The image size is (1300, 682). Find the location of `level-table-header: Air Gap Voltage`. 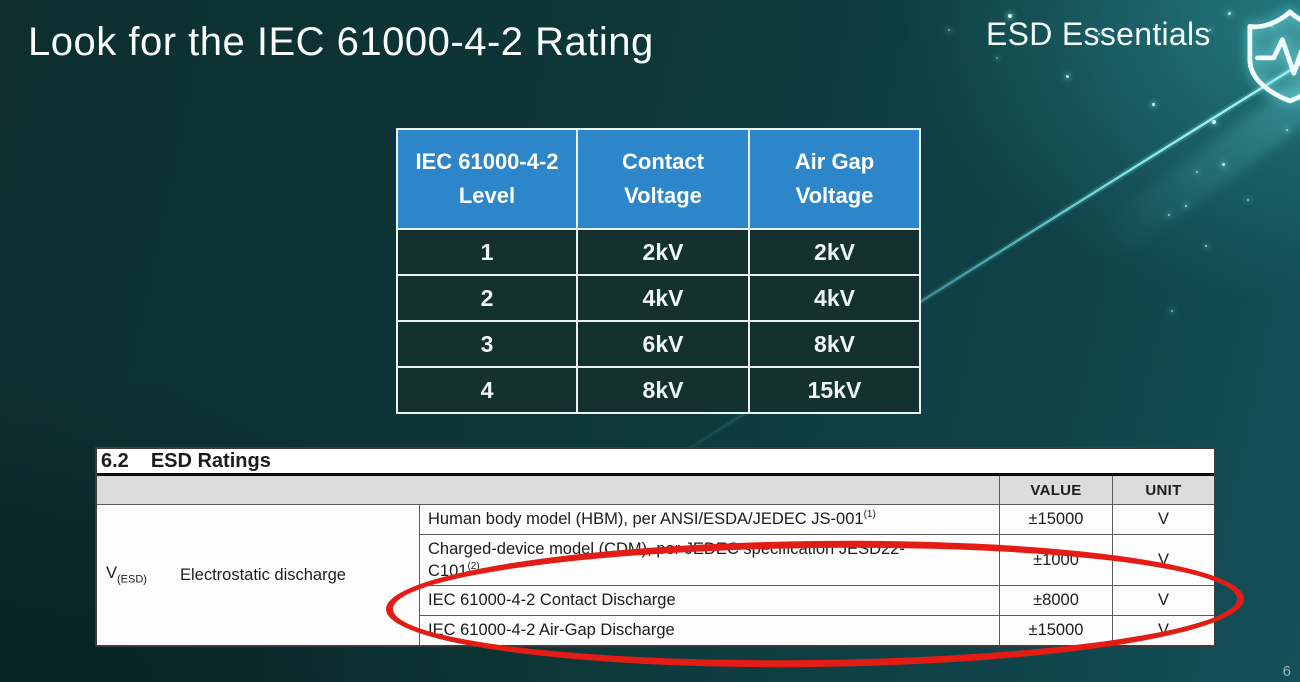

level-table-header: Air Gap Voltage is located at coordinates (834, 179).